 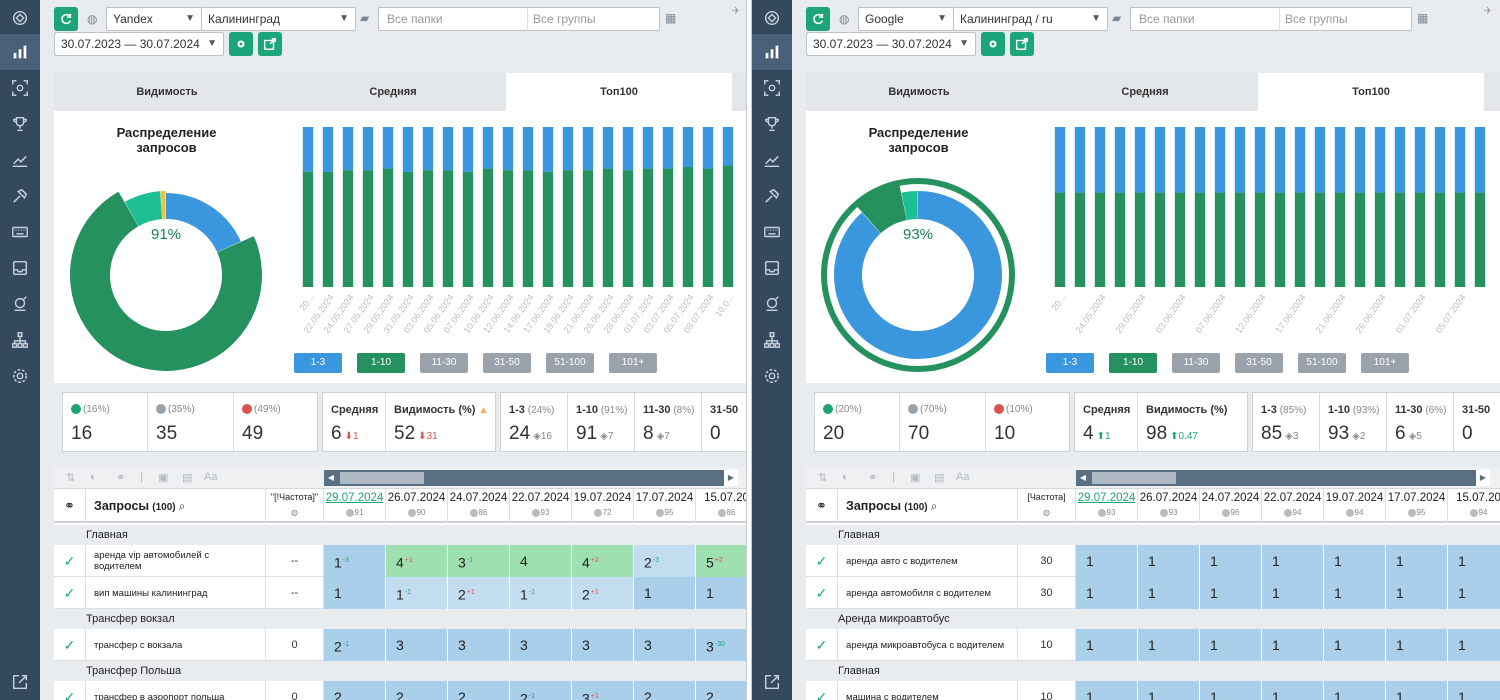 I want to click on horizontal-scrollbar: ◀ ▶, so click(x=531, y=478).